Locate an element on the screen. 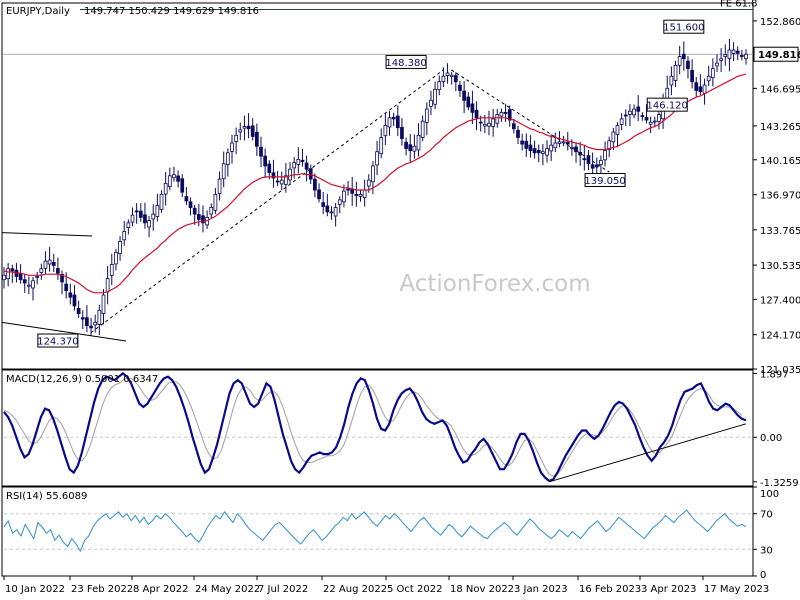  price-annotation-label: 139.050 is located at coordinates (604, 181).